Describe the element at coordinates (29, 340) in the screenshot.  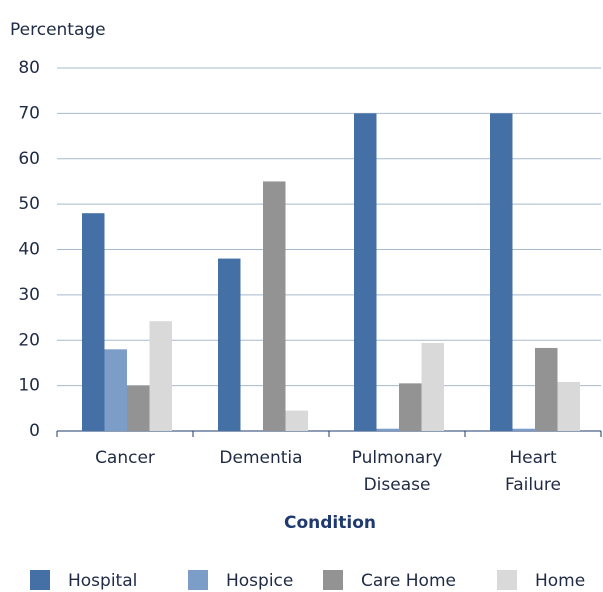
I see `y-tick-label: 20` at that location.